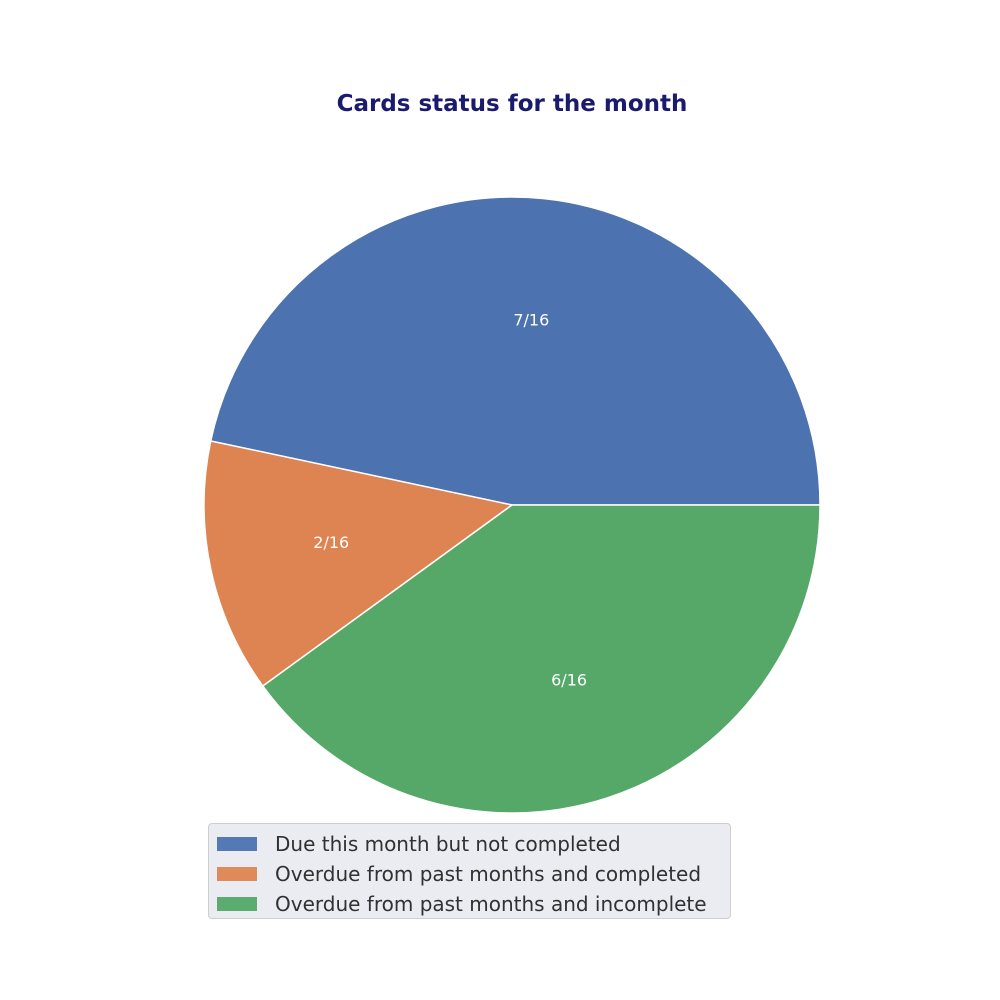 The width and height of the screenshot is (1000, 1000). I want to click on legend-item-overdue-completed: Overdue from past months and completed, so click(473, 874).